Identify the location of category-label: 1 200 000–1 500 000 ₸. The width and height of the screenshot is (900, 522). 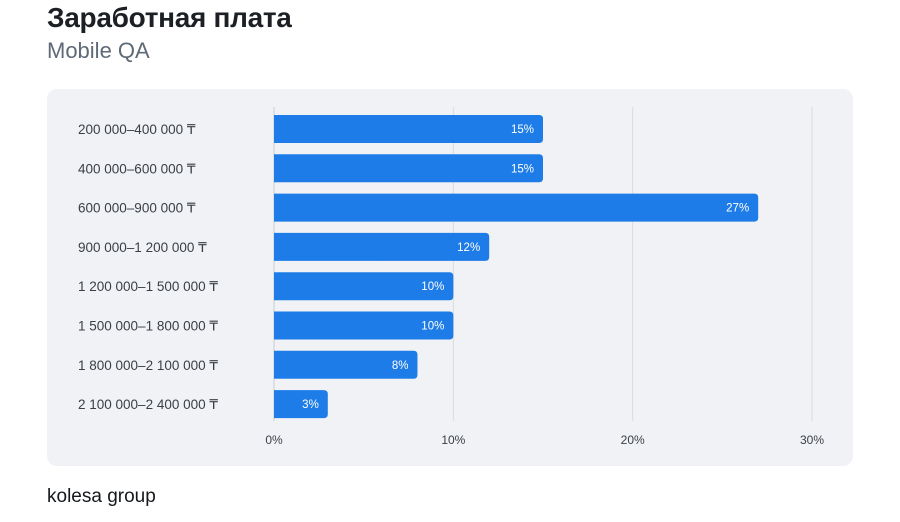
(148, 286).